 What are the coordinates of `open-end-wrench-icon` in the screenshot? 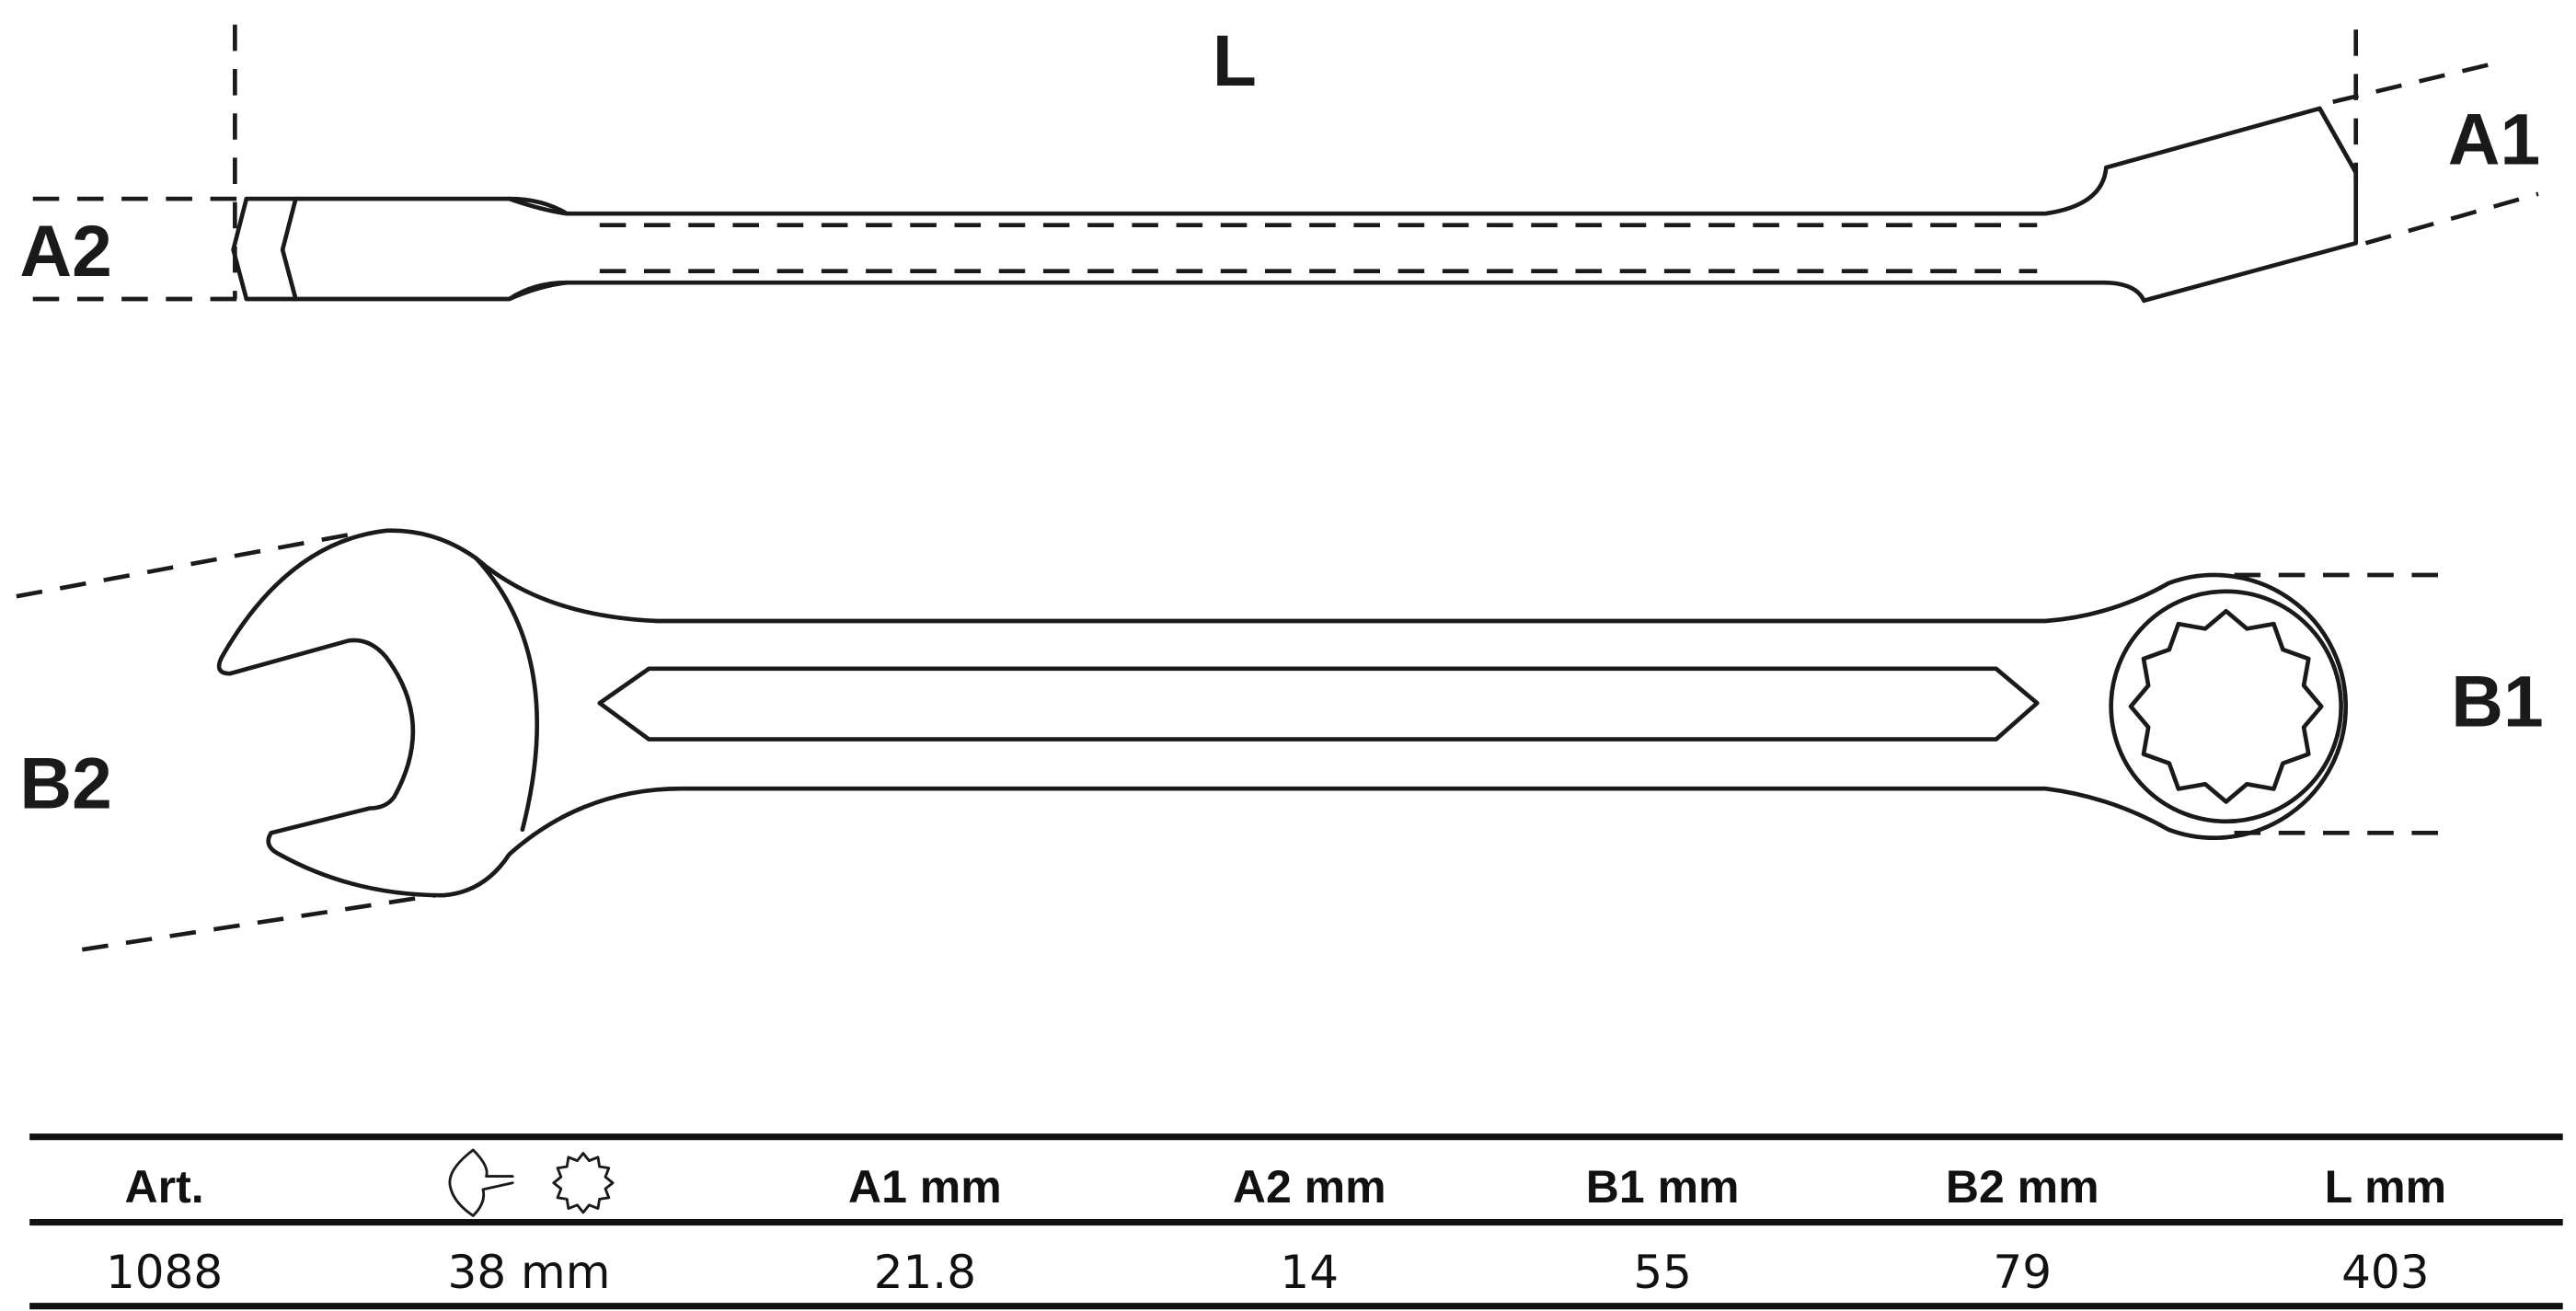 It's located at (481, 1182).